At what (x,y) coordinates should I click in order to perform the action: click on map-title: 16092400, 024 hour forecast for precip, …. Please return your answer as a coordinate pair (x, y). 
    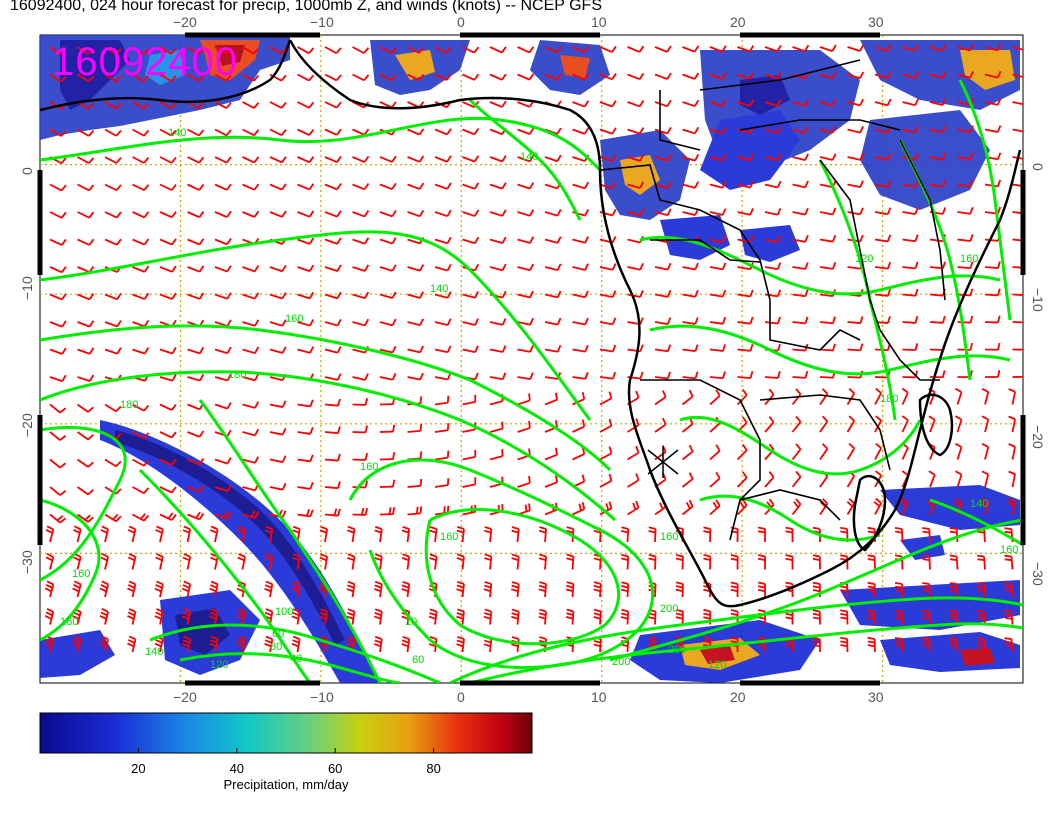
    Looking at the image, I should click on (306, 7).